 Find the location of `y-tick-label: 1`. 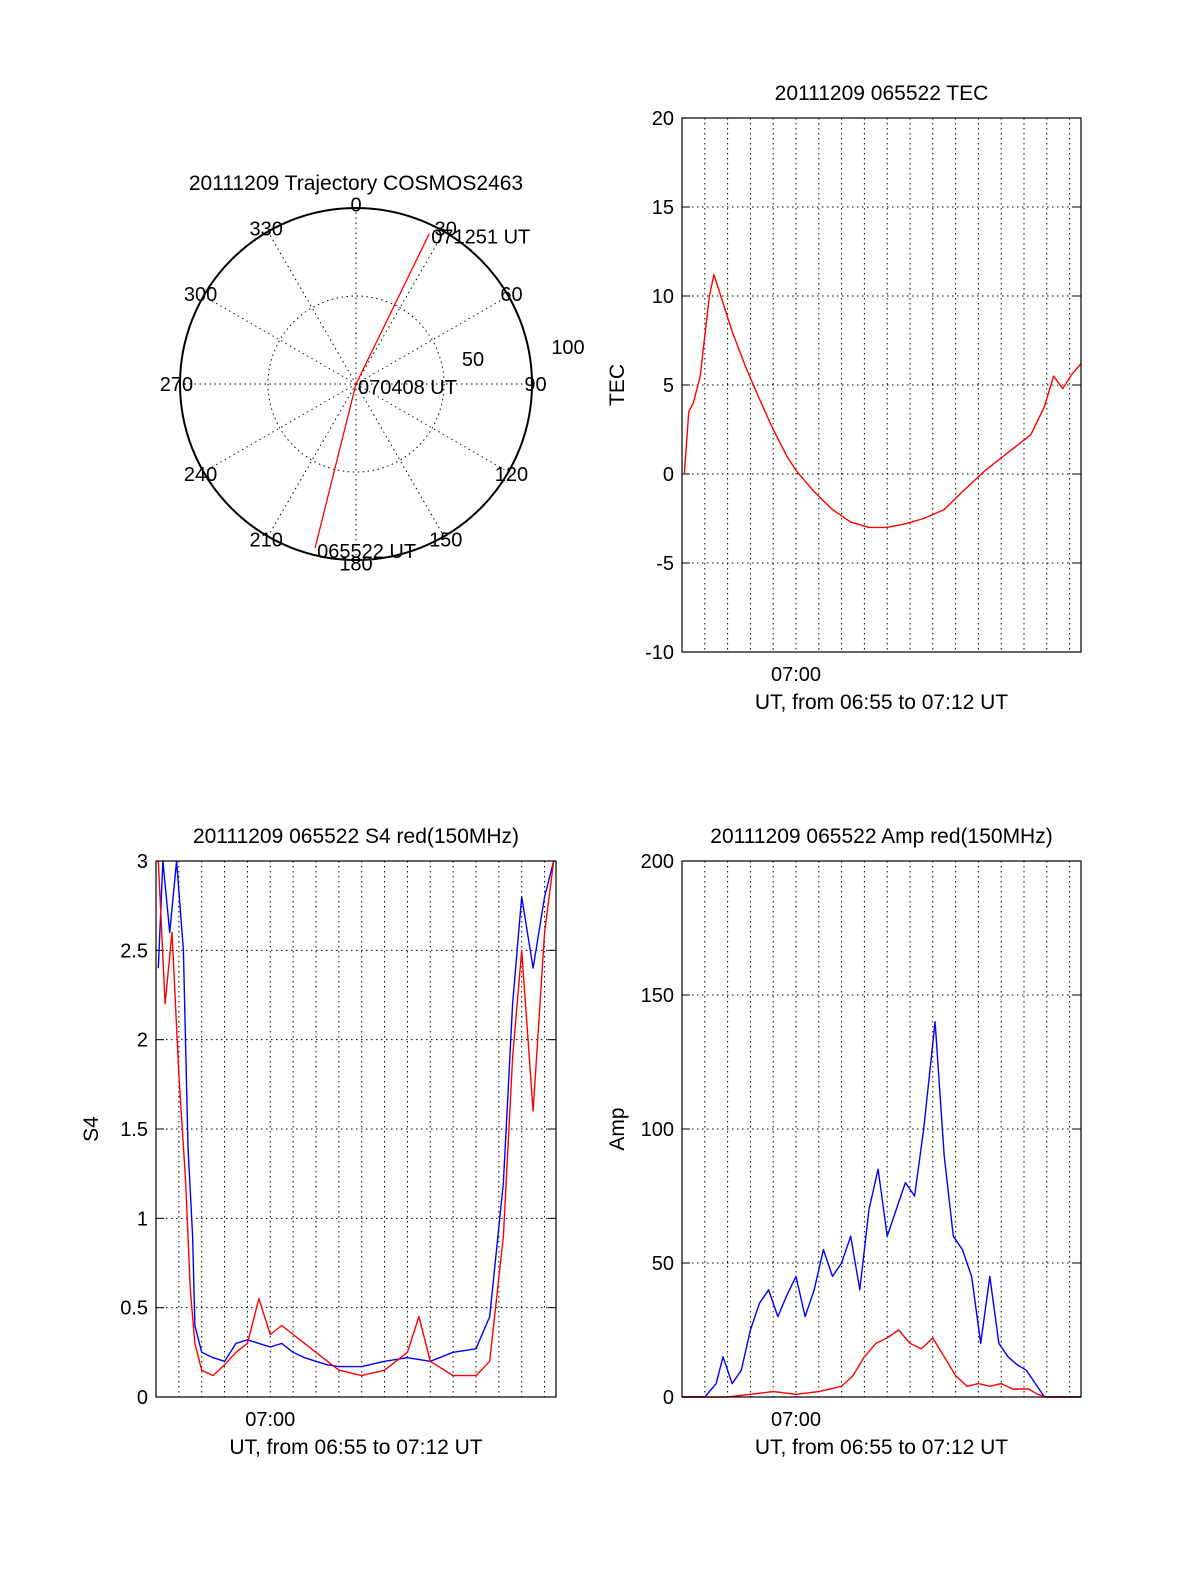

y-tick-label: 1 is located at coordinates (142, 1219).